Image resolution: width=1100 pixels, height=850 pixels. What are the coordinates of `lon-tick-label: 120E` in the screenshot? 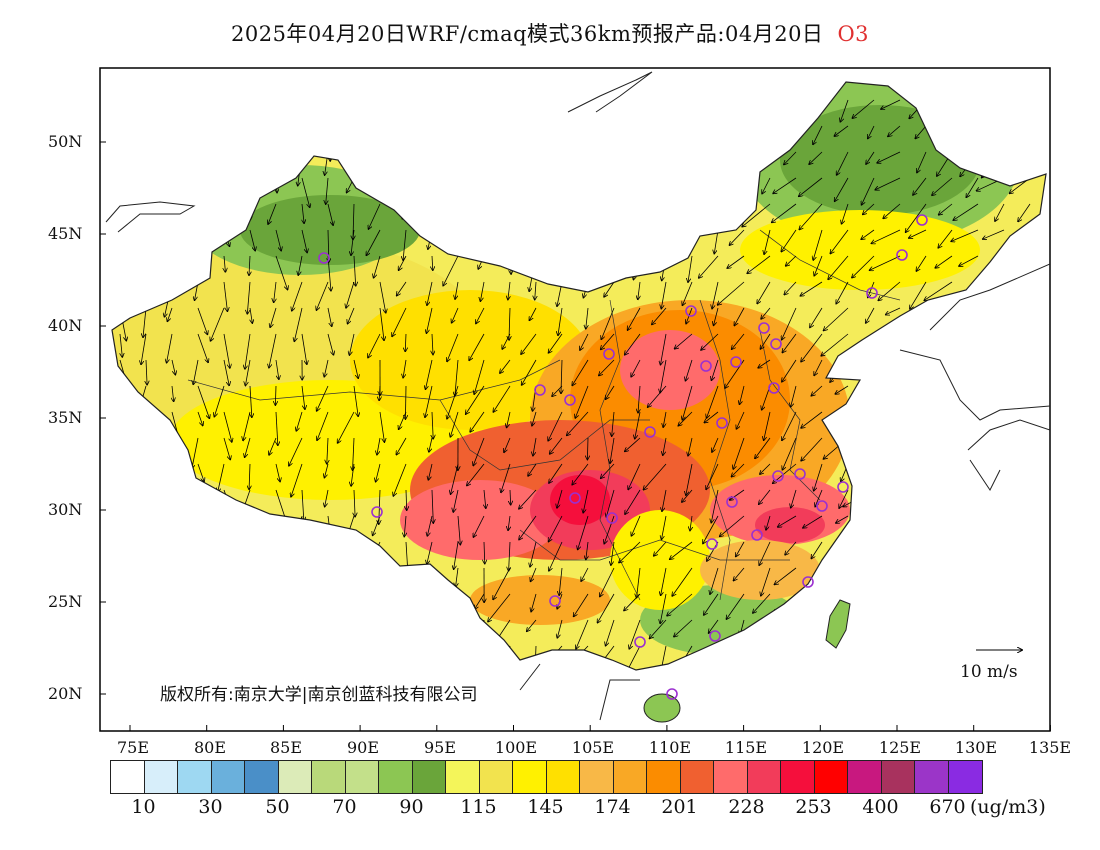 It's located at (823, 747).